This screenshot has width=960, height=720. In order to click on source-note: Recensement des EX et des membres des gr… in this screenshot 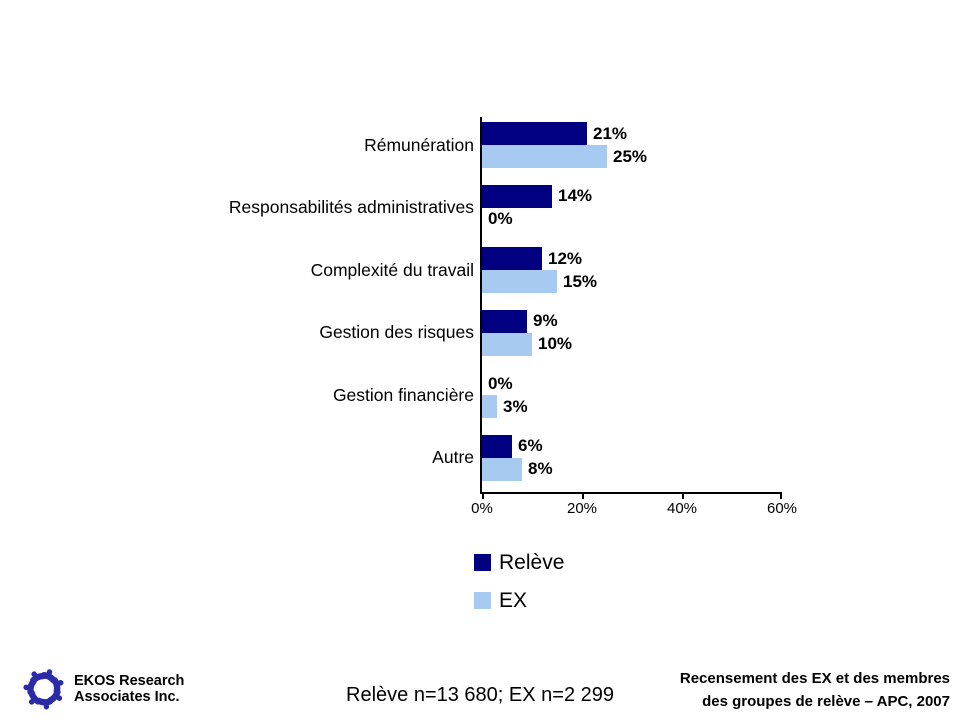, I will do `click(815, 690)`.